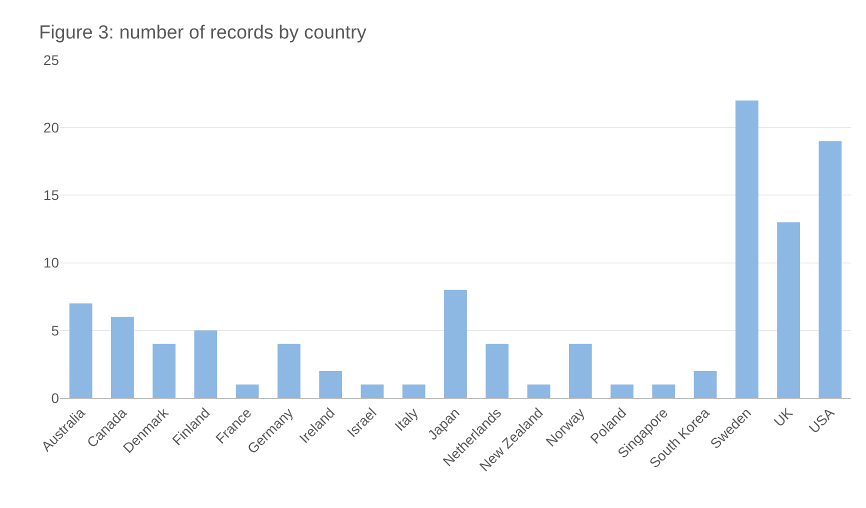  I want to click on x-tick-label: USA, so click(822, 420).